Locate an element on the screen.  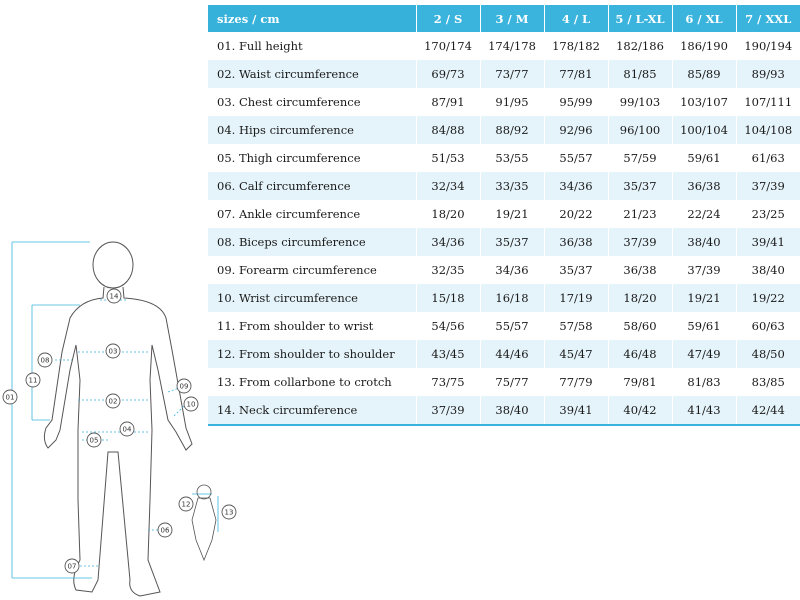
svg-text: 12 is located at coordinates (186, 505).